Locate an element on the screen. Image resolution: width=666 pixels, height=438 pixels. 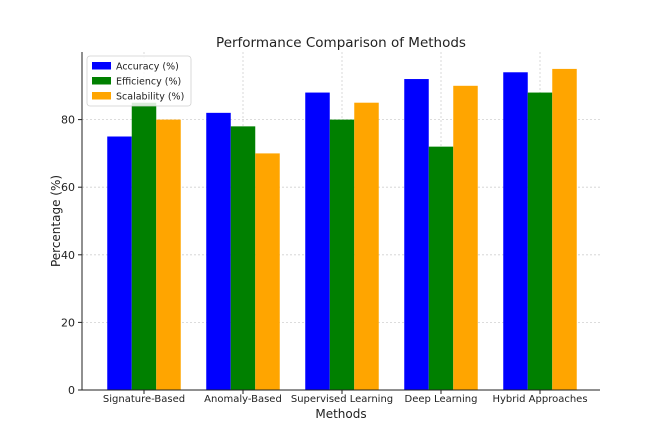
x-tick-label: Anomaly-Based is located at coordinates (243, 399).